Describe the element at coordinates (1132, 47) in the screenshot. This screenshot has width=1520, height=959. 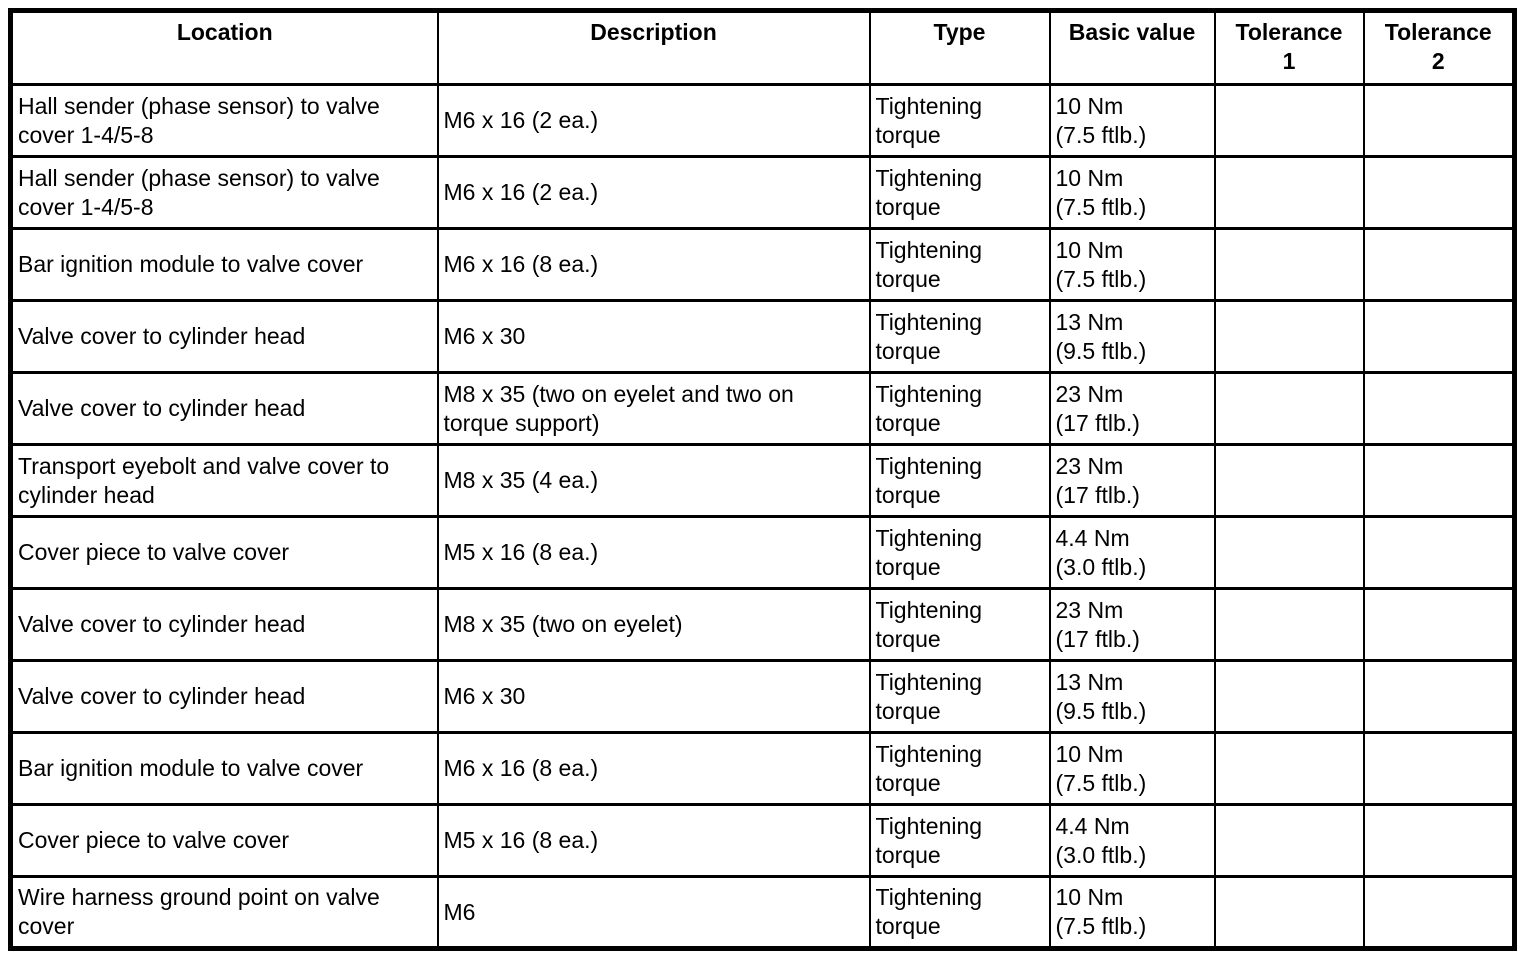
I see `column-header-basic-value: Basic value` at that location.